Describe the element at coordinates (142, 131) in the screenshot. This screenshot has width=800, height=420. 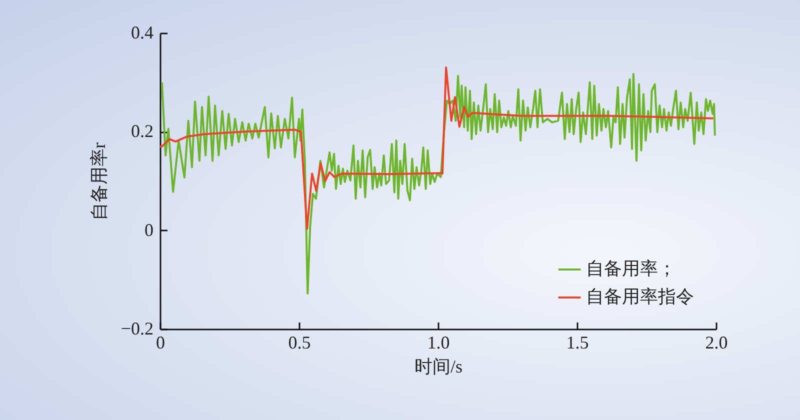
I see `y-tick-label: 0.2` at that location.